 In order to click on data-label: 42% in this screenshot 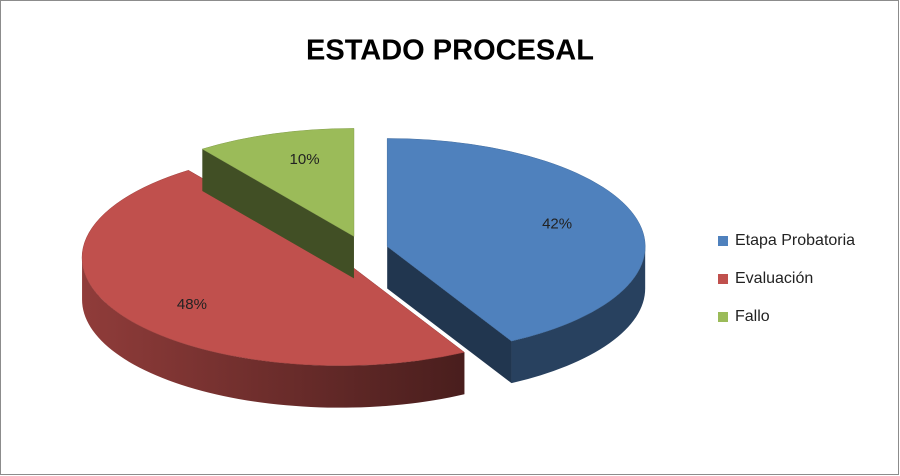, I will do `click(557, 223)`.